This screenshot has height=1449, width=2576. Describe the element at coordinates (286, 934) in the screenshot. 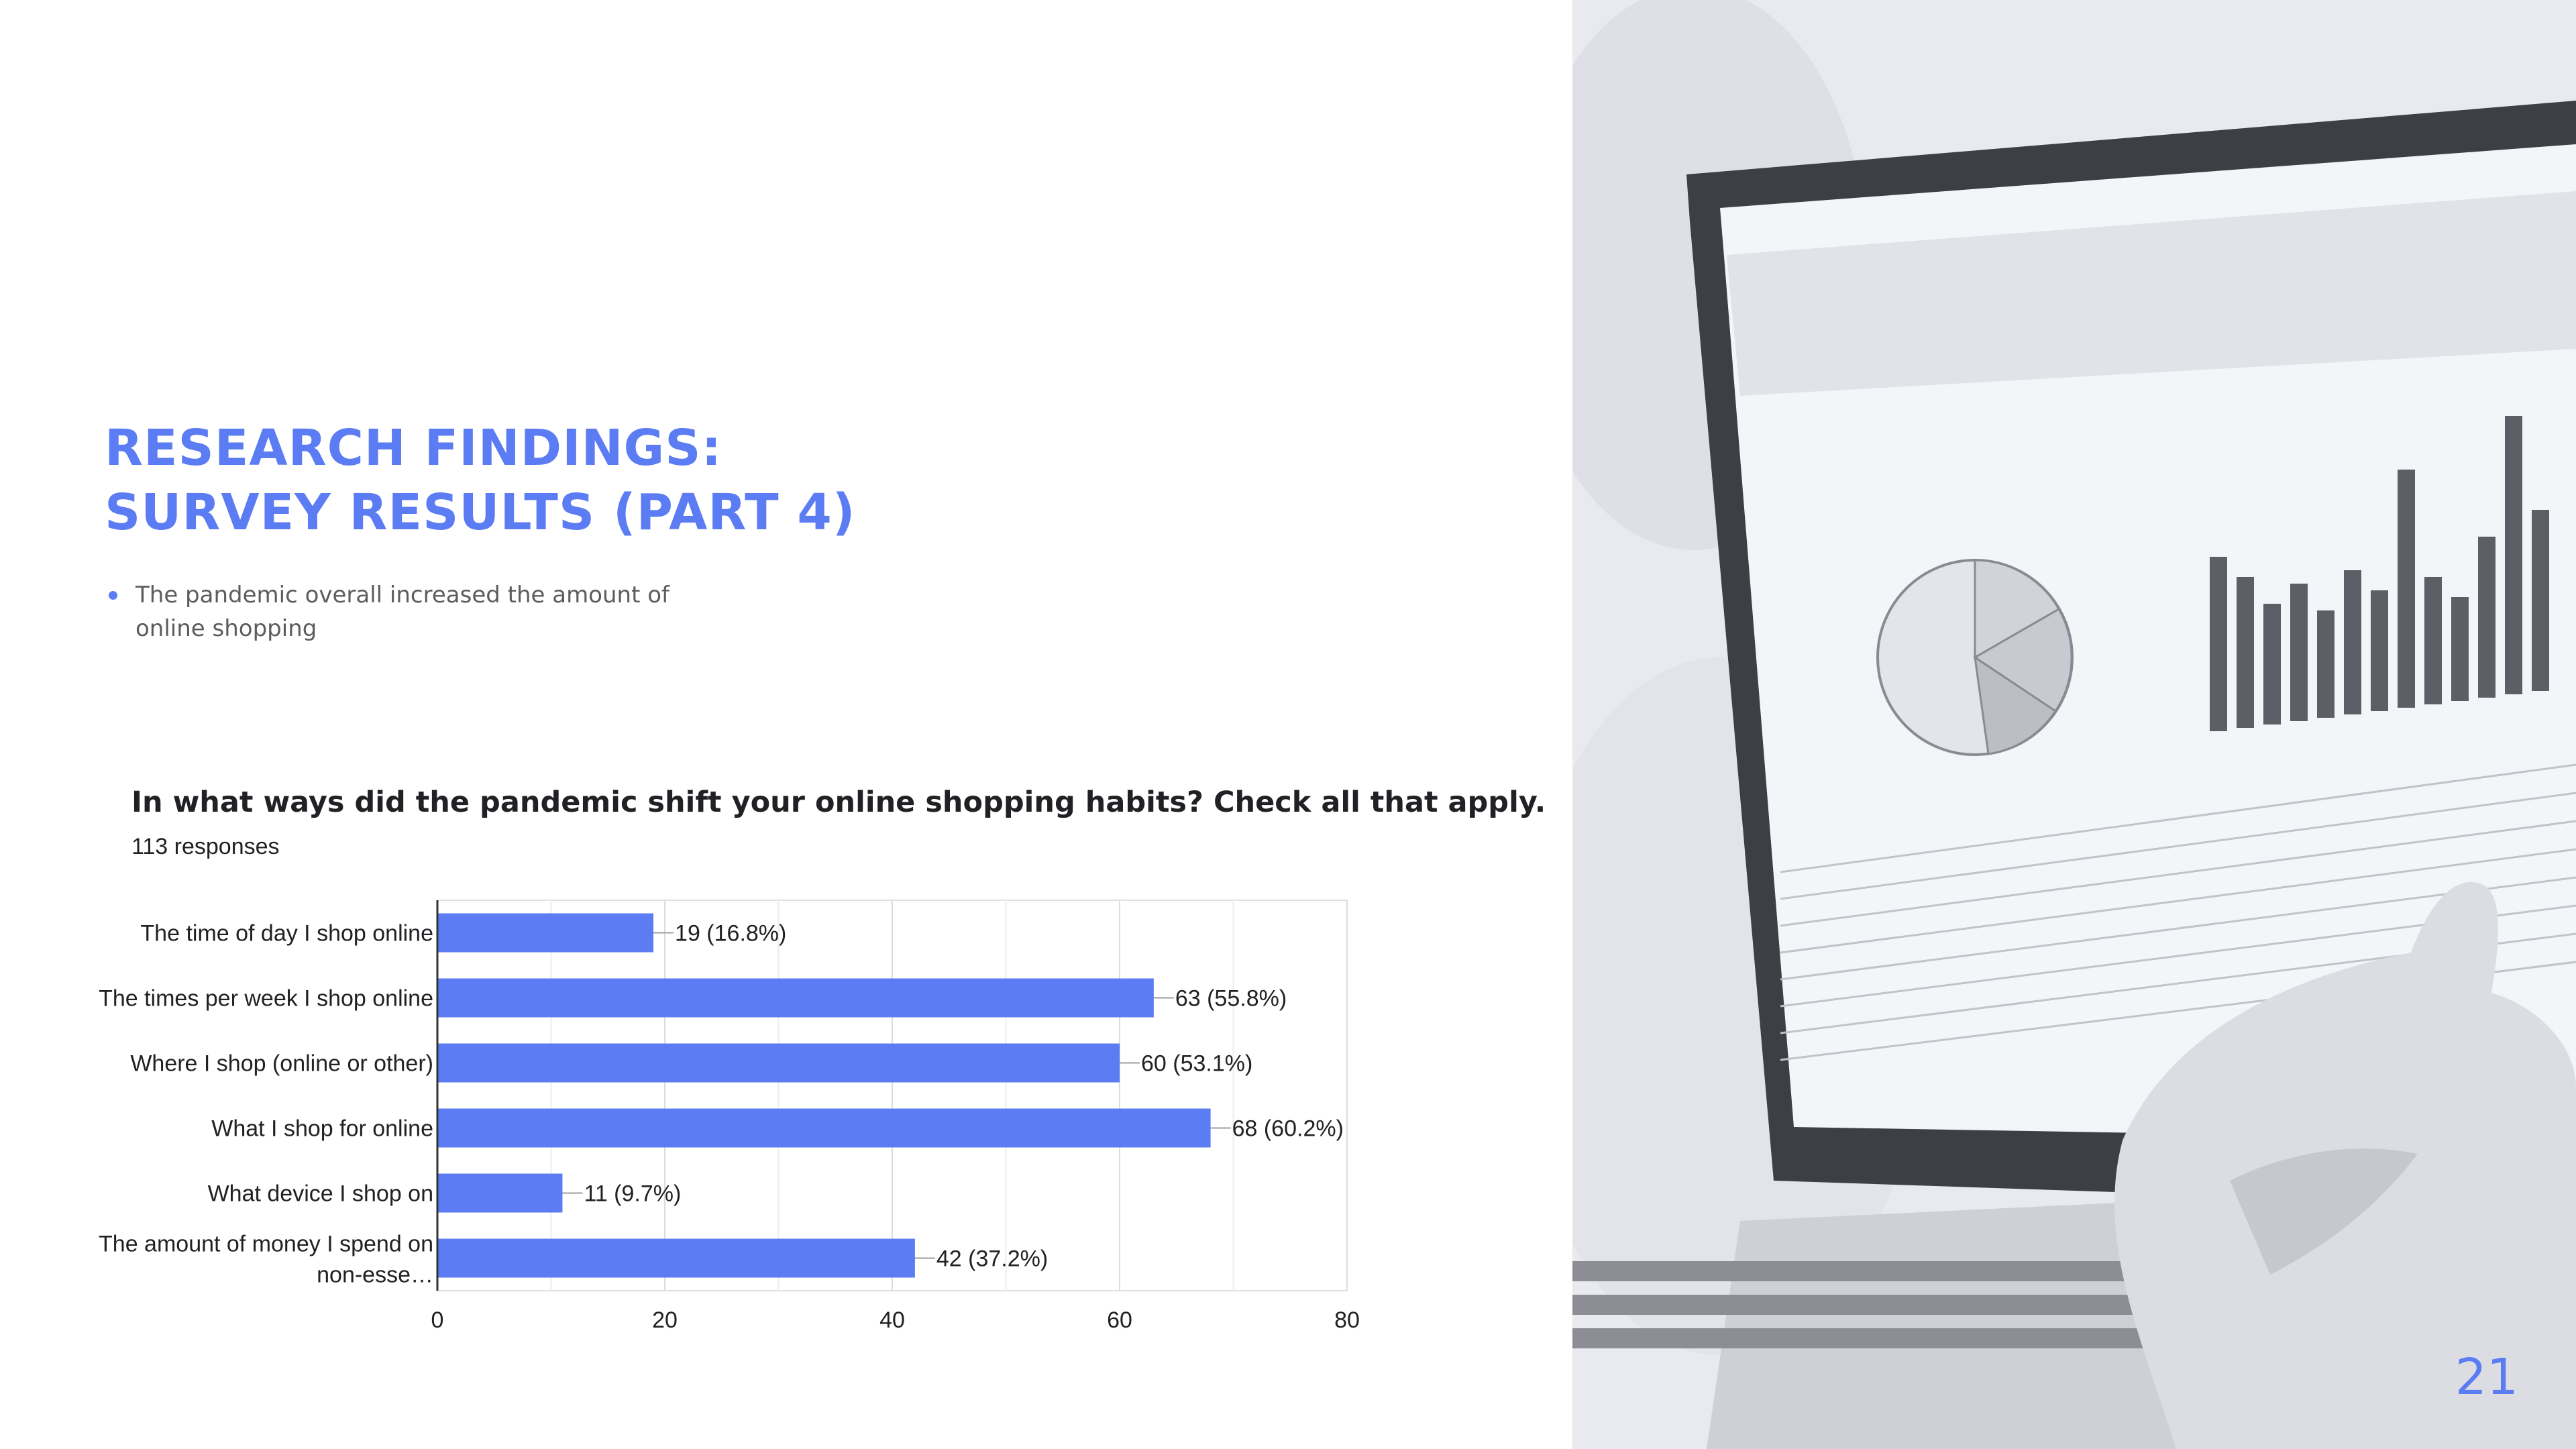

I see `y-category-label: The time of day I shop online` at that location.